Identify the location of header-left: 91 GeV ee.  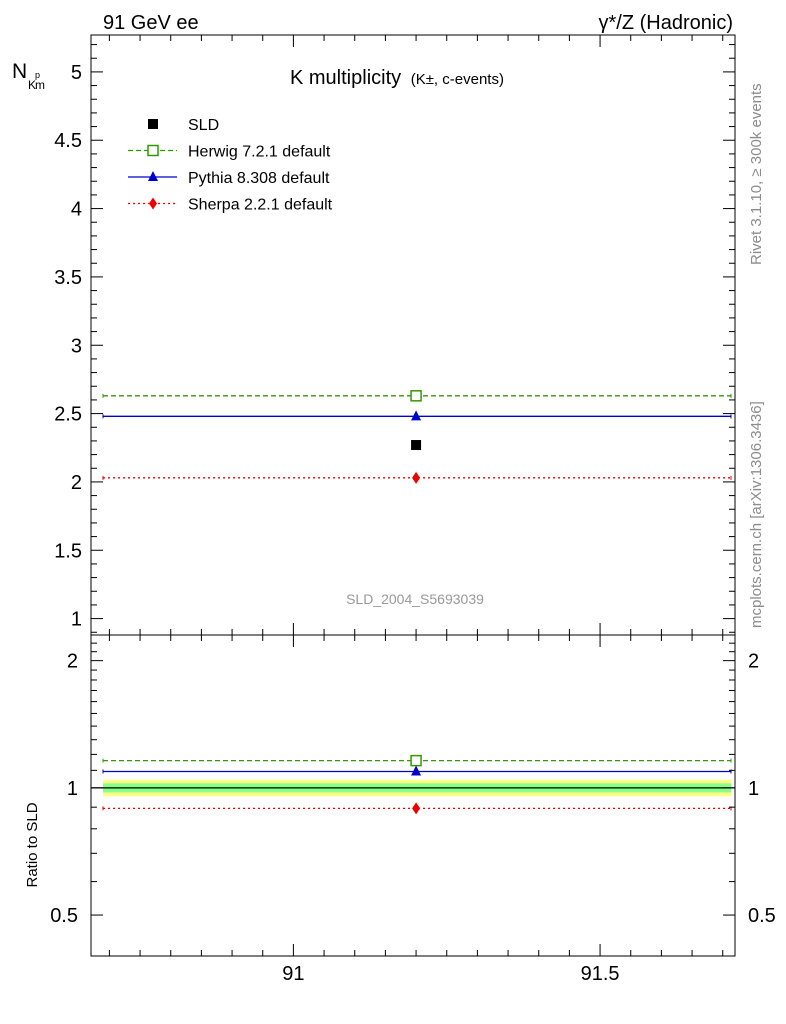
(151, 23).